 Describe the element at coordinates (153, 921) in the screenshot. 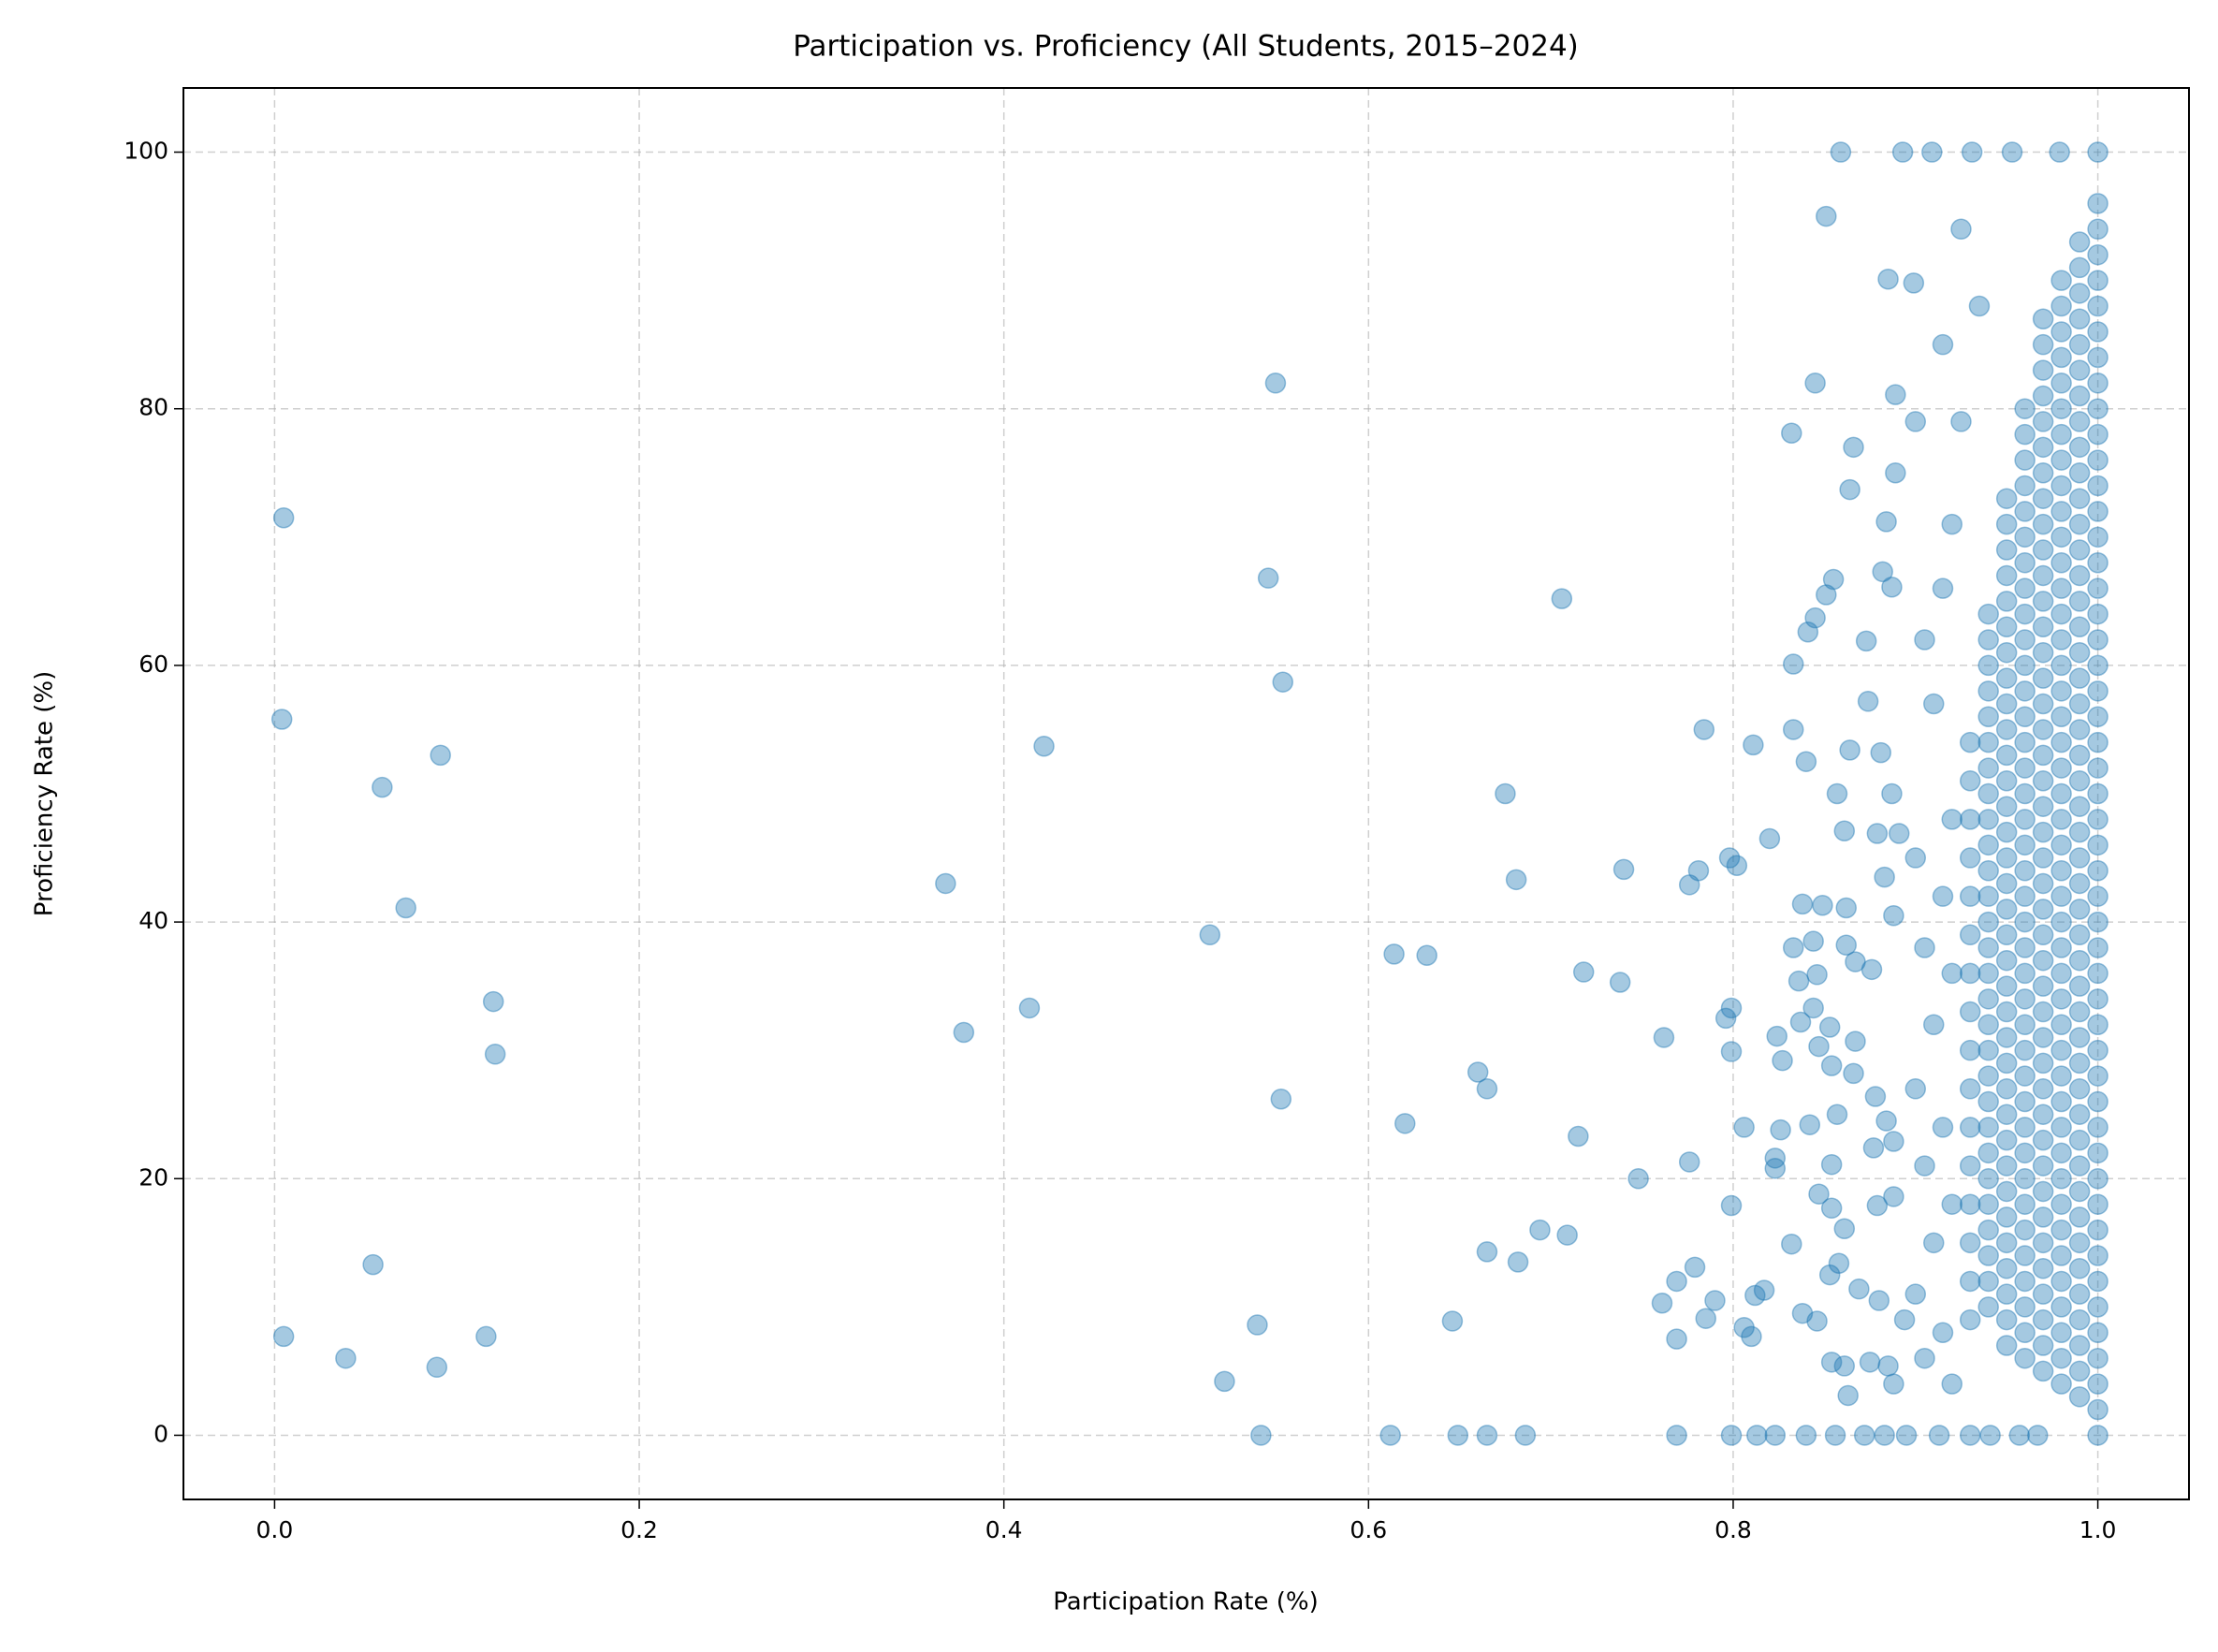

I see `y-tick-label: 40` at that location.